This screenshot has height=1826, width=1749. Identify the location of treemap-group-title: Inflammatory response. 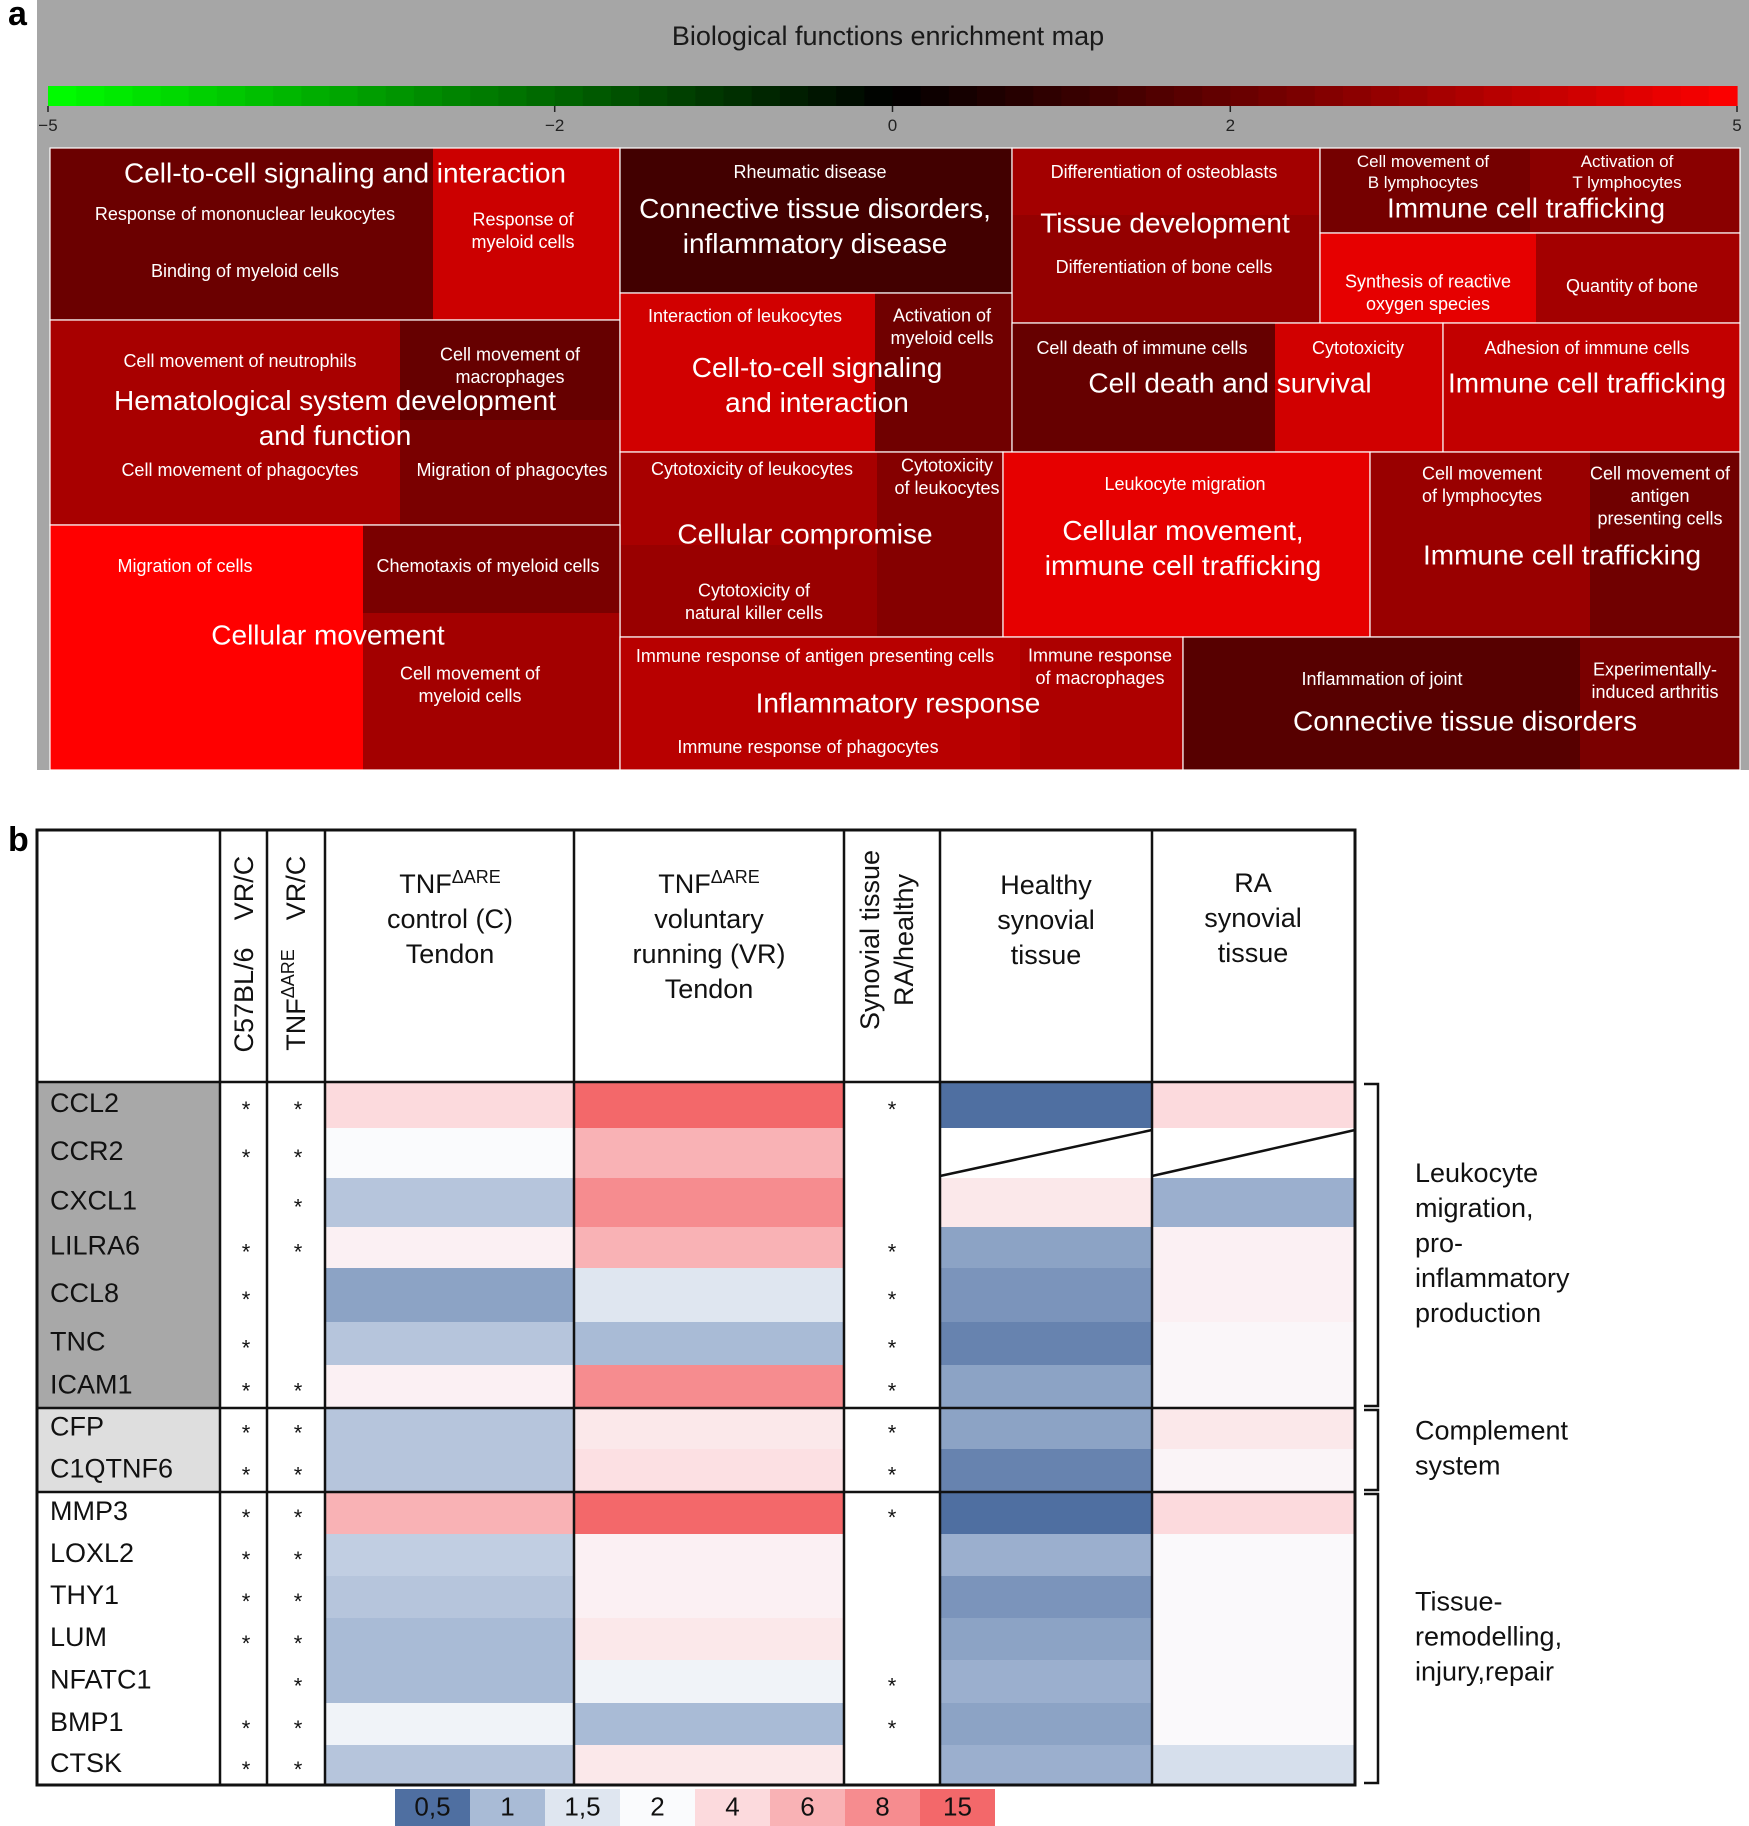
(898, 702).